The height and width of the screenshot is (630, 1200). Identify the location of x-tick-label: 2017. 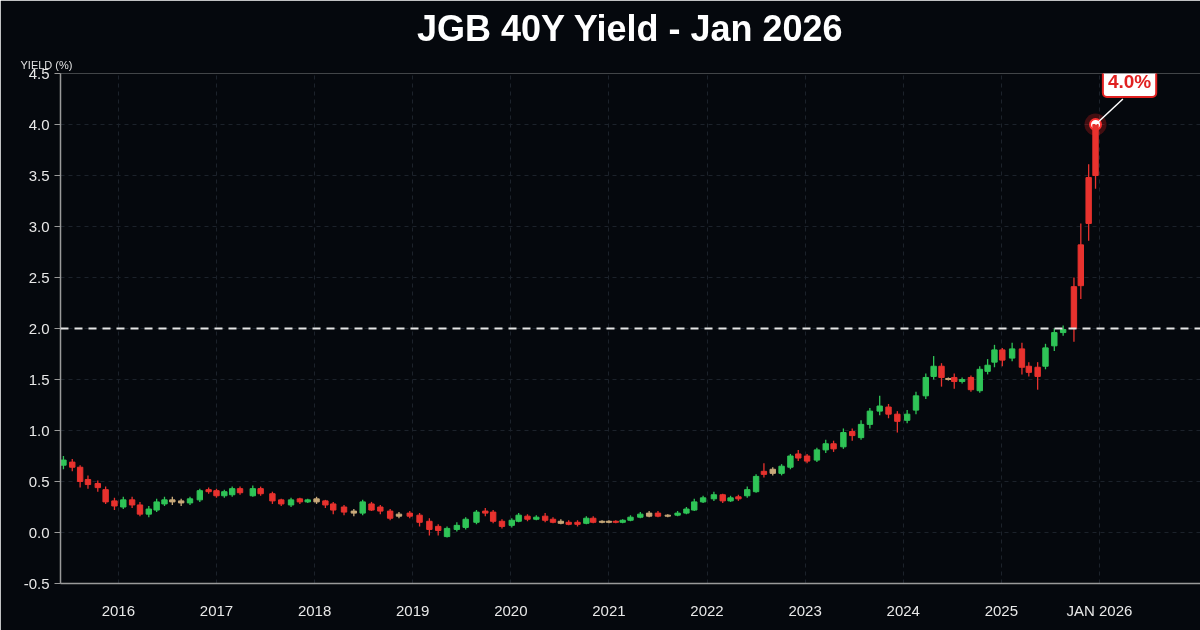
(216, 610).